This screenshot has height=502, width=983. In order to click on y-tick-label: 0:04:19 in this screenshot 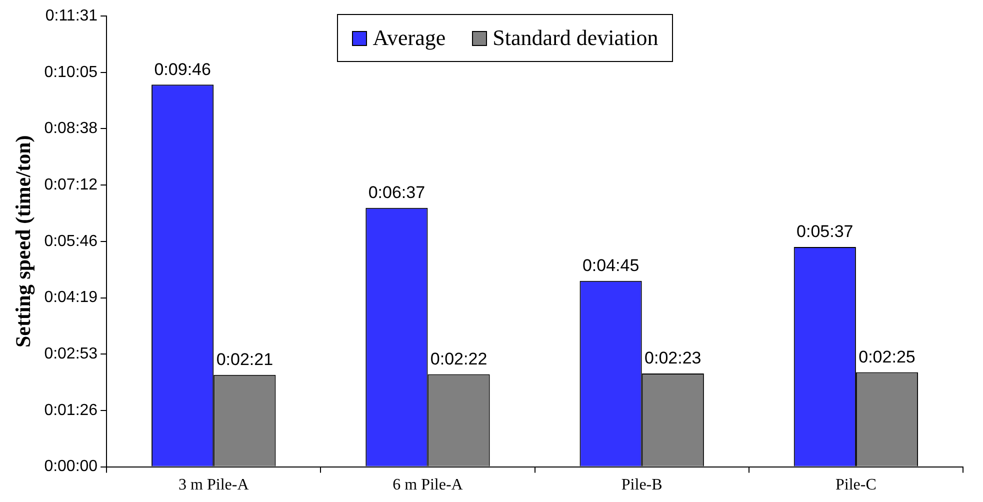, I will do `click(71, 297)`.